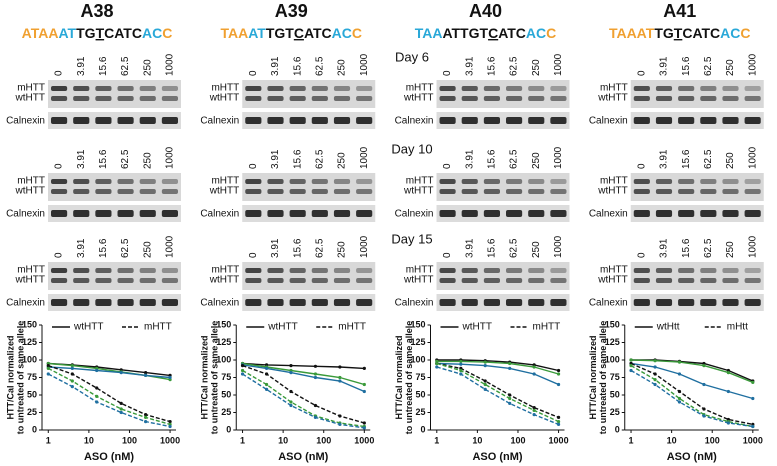 The width and height of the screenshot is (777, 466). What do you see at coordinates (109, 457) in the screenshot?
I see `x-axis-label: ASO (nM)` at bounding box center [109, 457].